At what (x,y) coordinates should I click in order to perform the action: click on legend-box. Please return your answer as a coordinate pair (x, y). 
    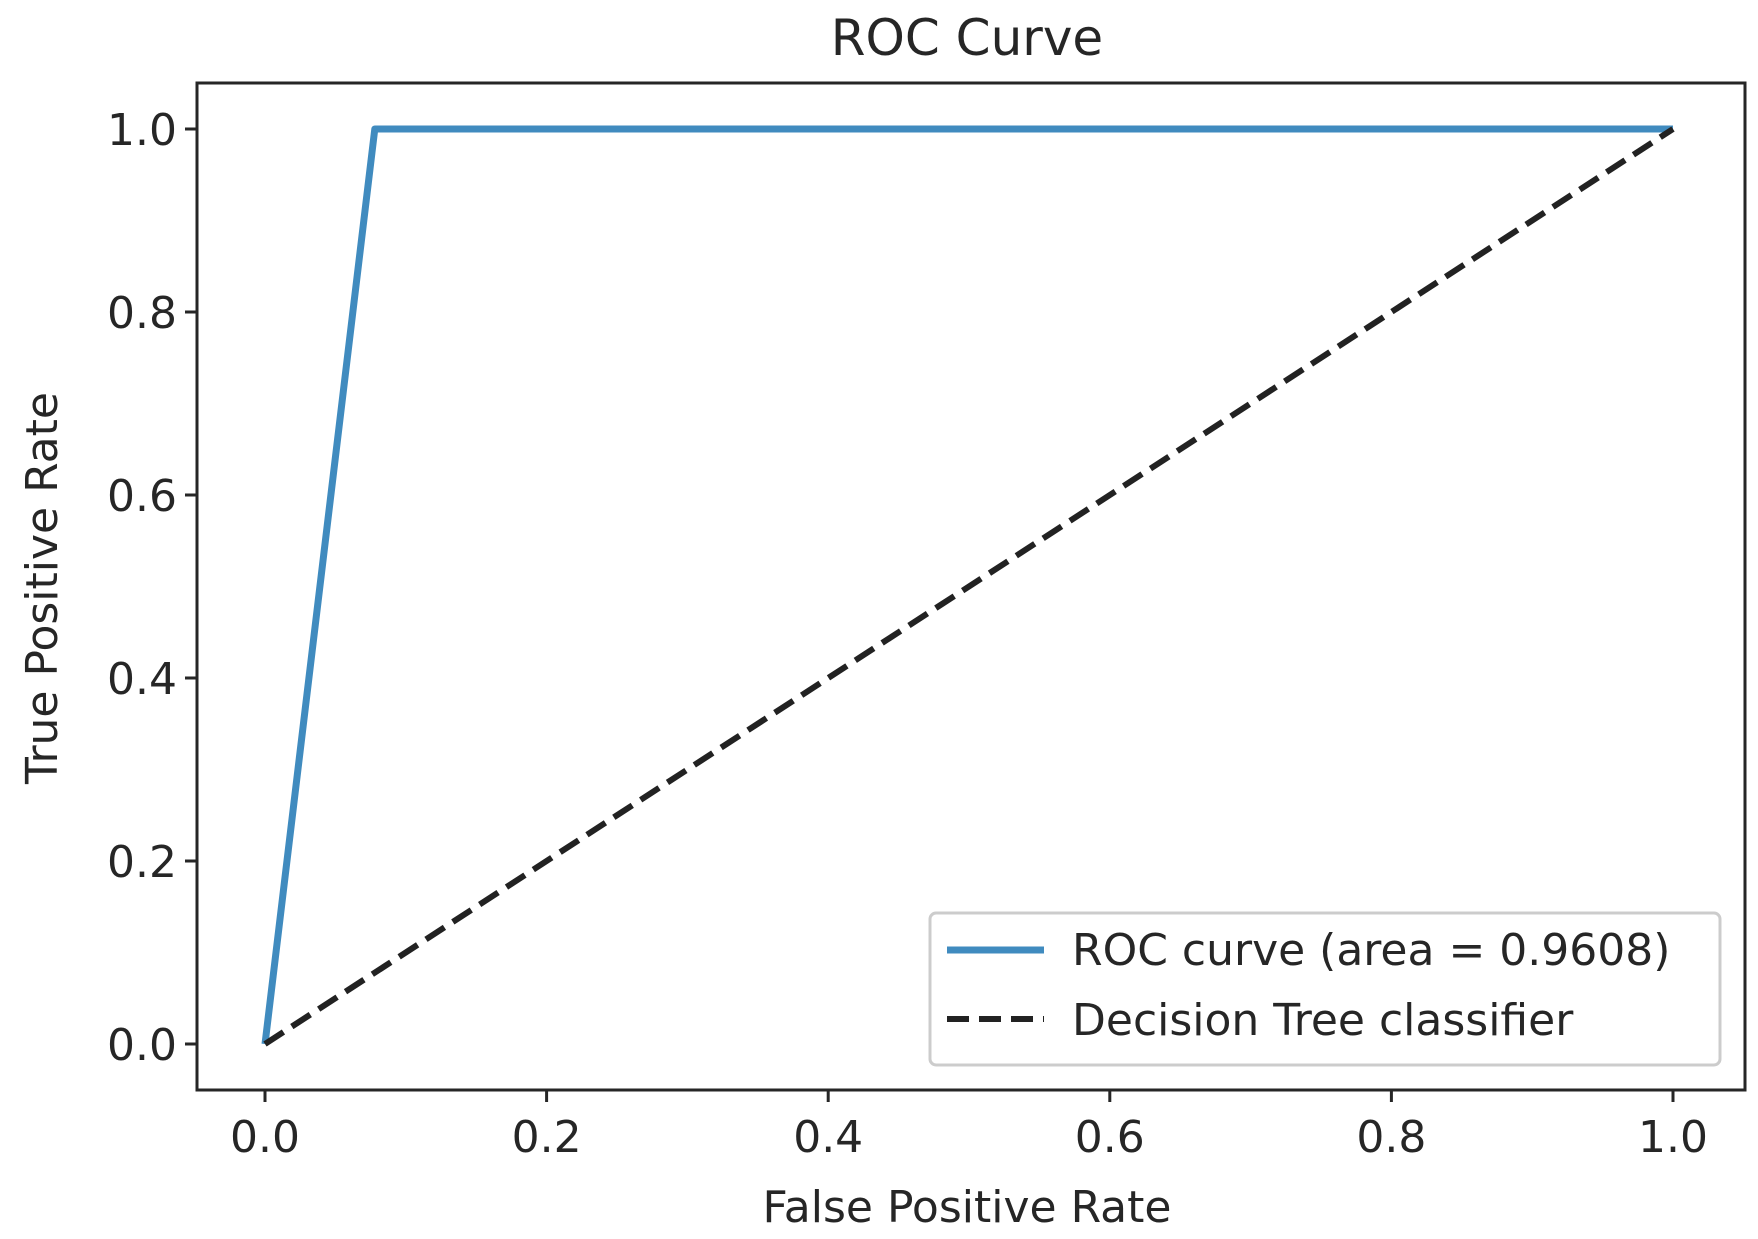
    Looking at the image, I should click on (1325, 989).